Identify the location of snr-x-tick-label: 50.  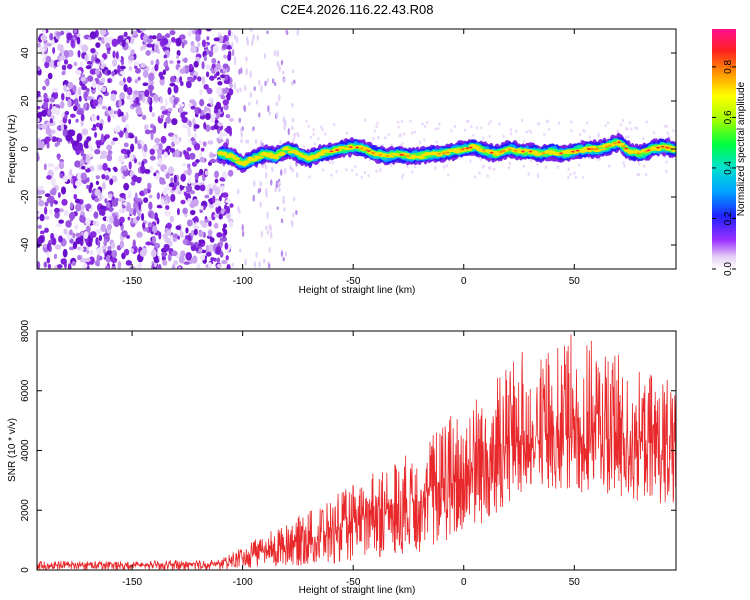
(575, 582).